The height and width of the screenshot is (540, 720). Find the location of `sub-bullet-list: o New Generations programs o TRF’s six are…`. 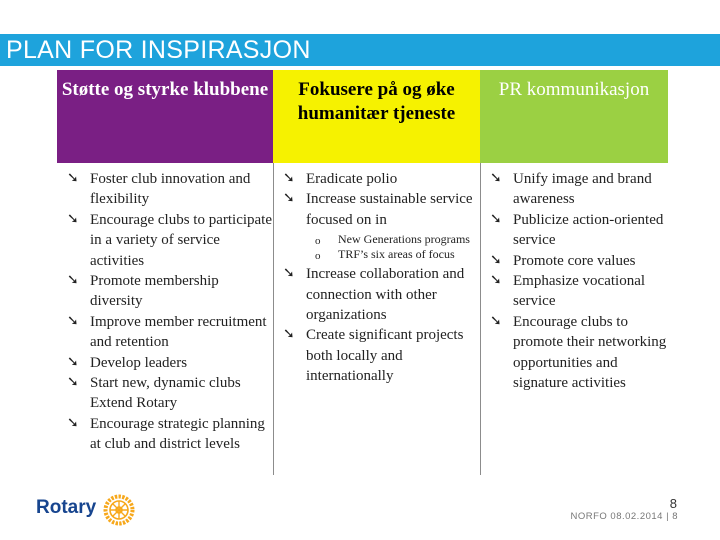

sub-bullet-list: o New Generations programs o TRF’s six are… is located at coordinates (376, 247).